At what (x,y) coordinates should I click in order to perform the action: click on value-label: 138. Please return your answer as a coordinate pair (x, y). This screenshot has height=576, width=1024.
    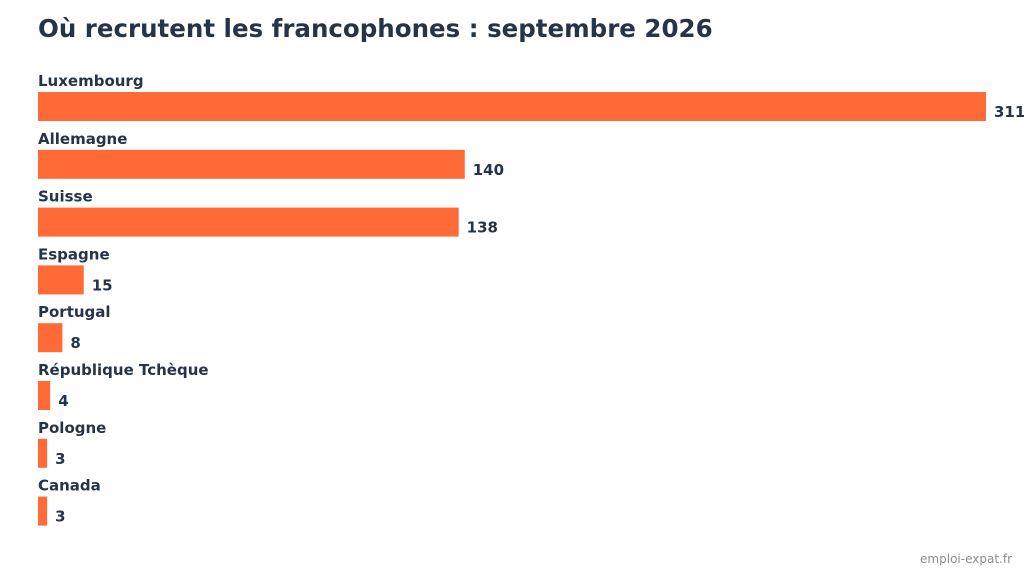
    Looking at the image, I should click on (482, 228).